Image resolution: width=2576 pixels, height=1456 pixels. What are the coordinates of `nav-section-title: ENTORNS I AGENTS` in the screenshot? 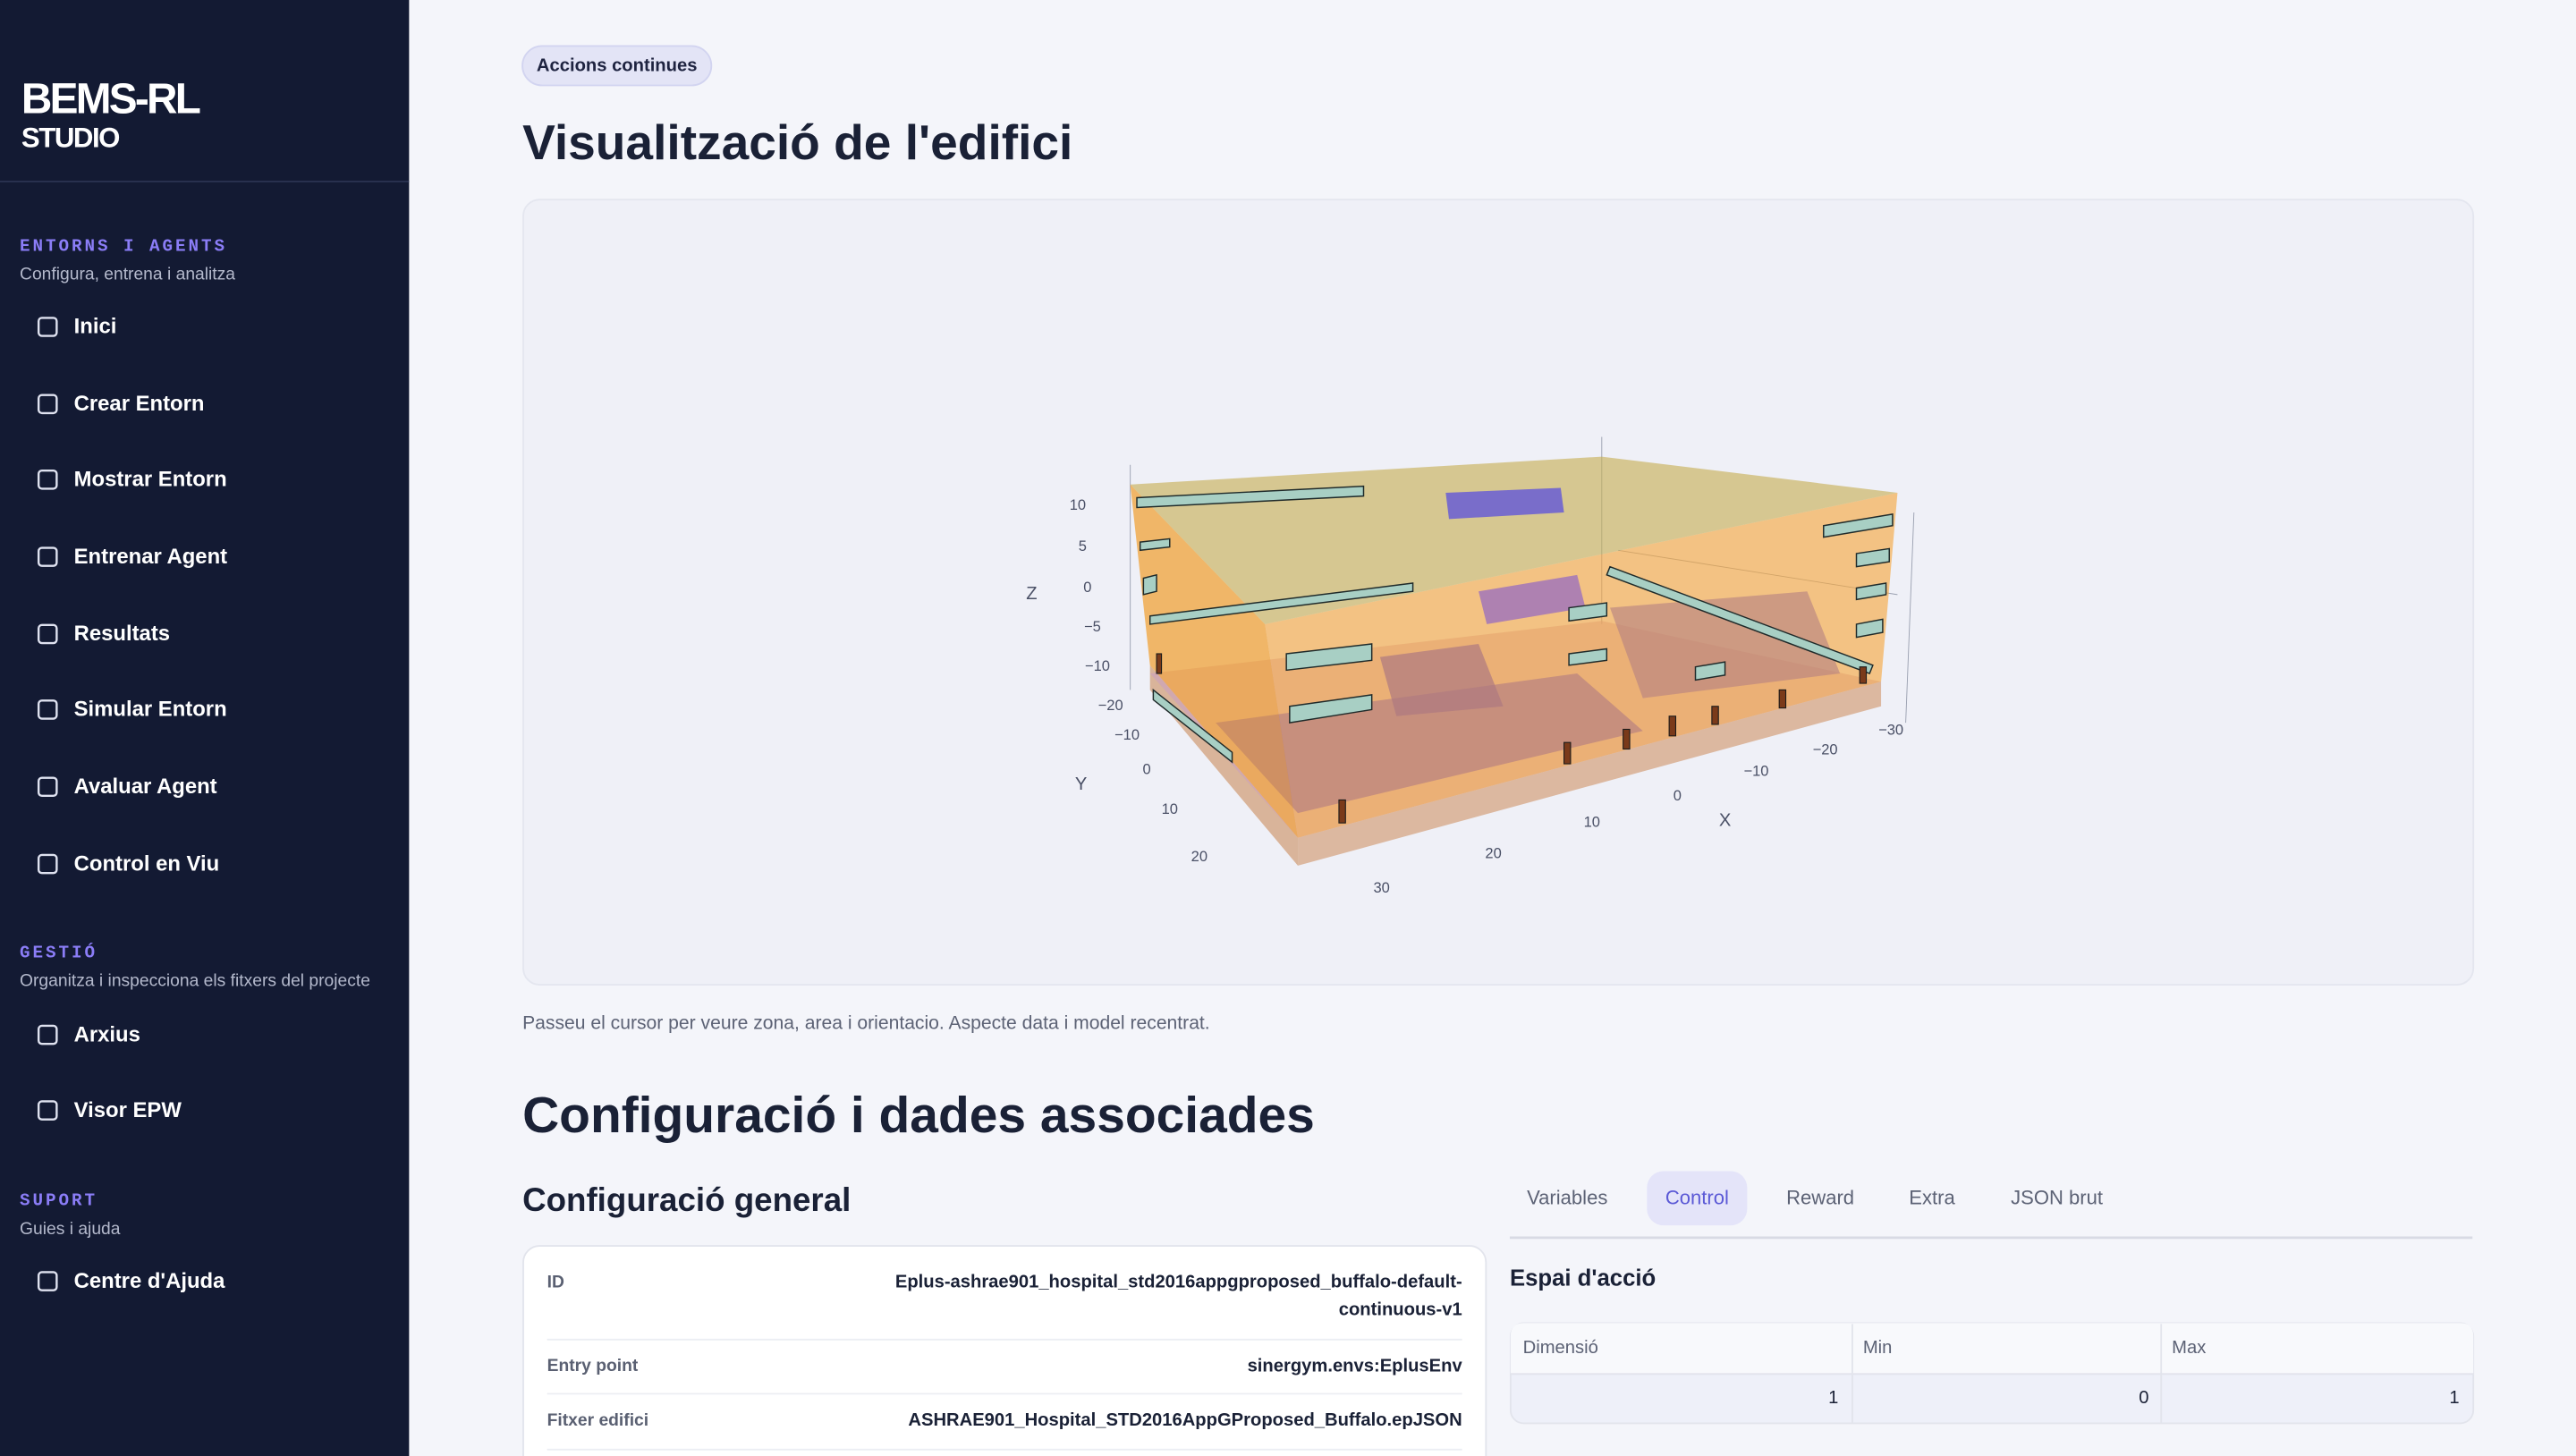 It's located at (123, 247).